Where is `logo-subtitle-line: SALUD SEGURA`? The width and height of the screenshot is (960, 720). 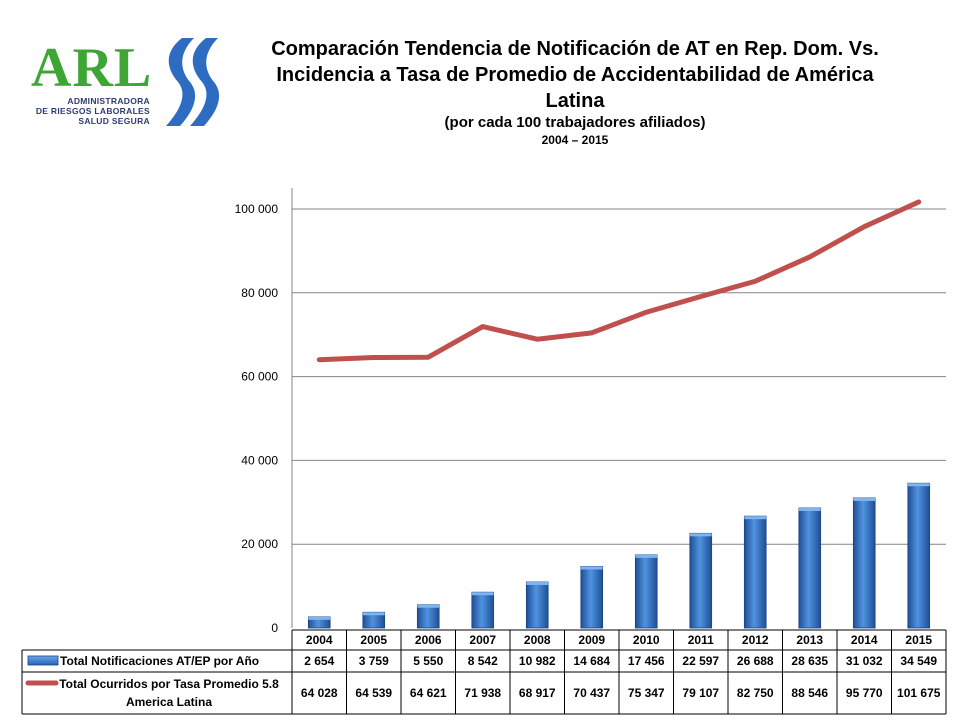 logo-subtitle-line: SALUD SEGURA is located at coordinates (114, 121).